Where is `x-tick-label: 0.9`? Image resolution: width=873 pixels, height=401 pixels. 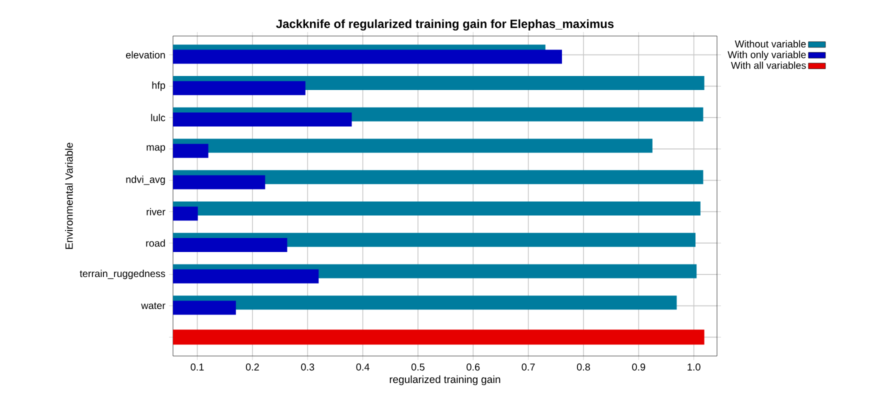 x-tick-label: 0.9 is located at coordinates (639, 367).